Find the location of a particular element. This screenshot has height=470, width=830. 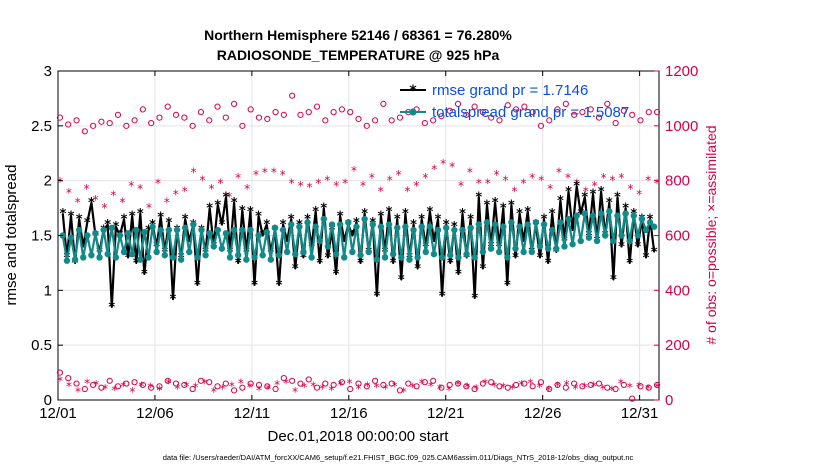

y-tick-label: 0 is located at coordinates (48, 400).